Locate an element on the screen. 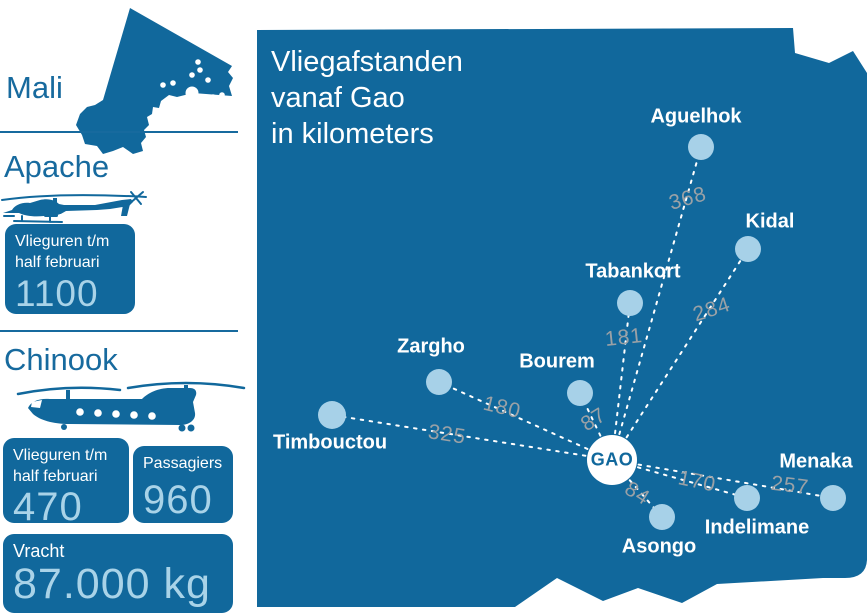  route-line-tabankort is located at coordinates (621, 381).